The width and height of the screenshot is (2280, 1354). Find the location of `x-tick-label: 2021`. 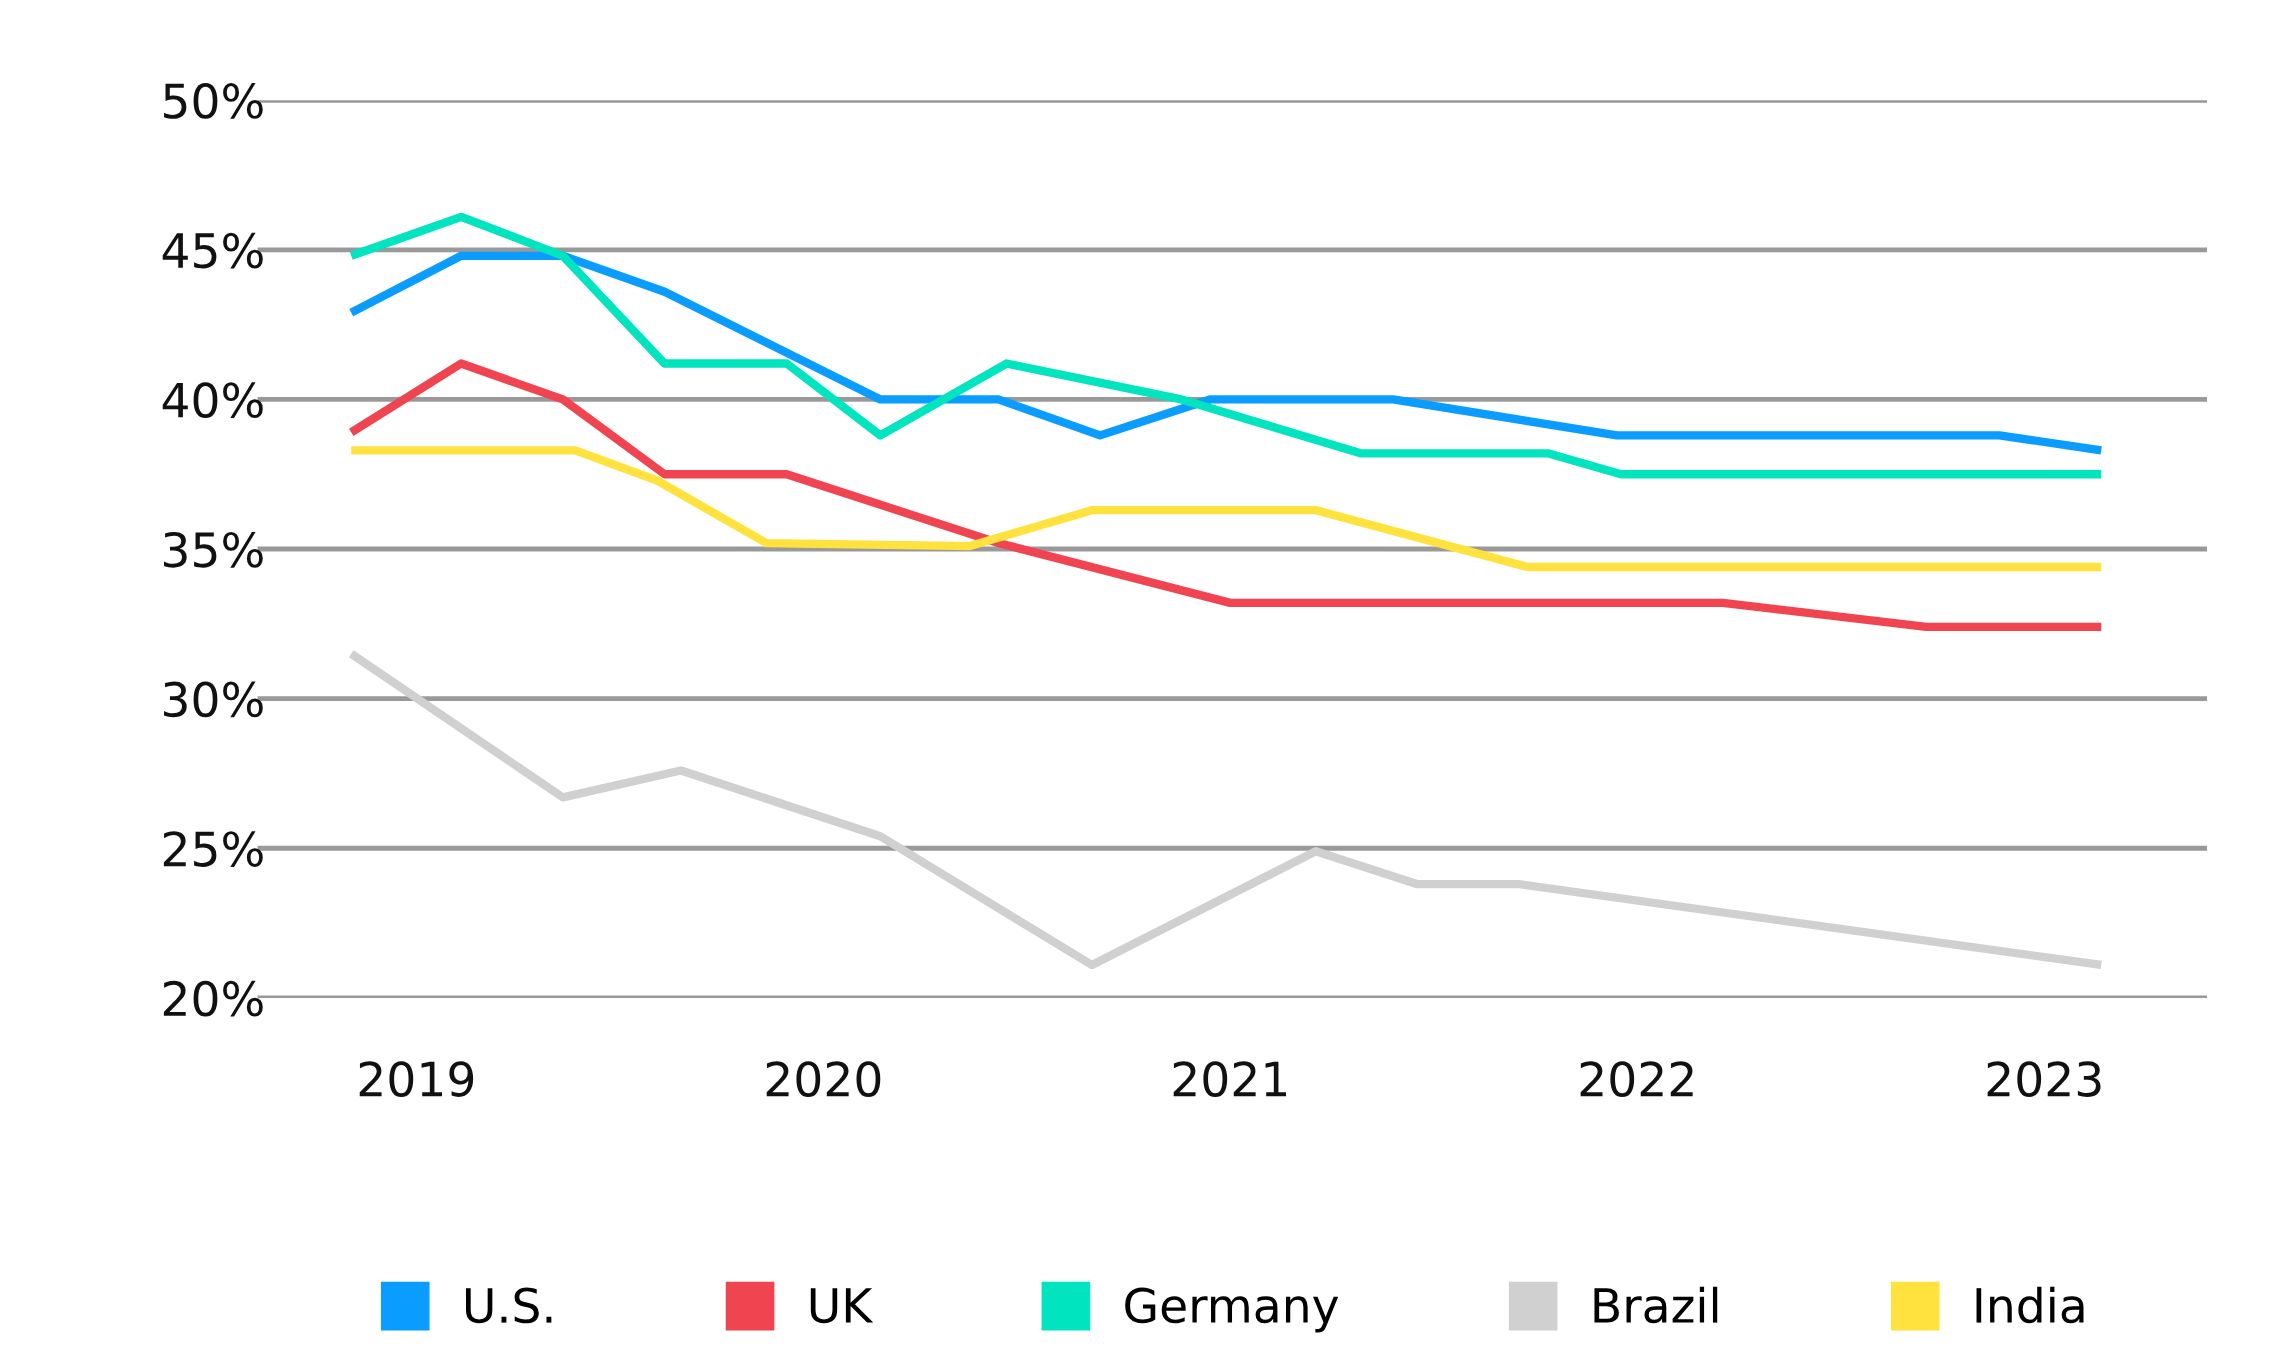

x-tick-label: 2021 is located at coordinates (1230, 1079).